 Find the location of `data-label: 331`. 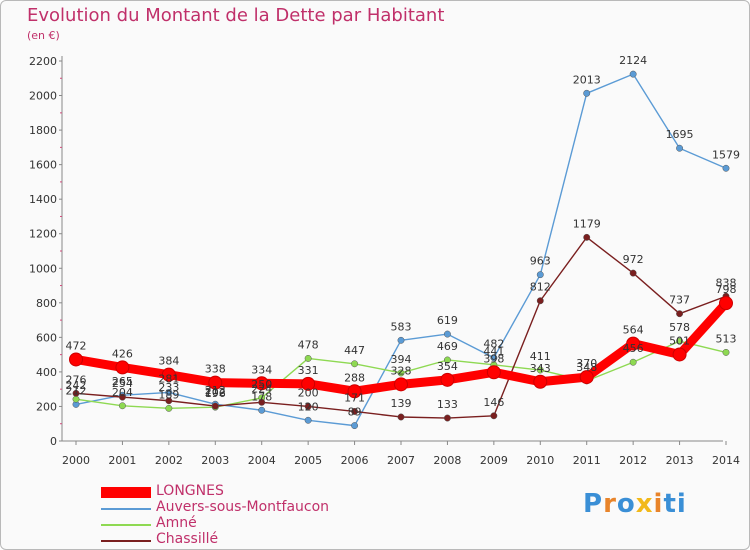

data-label: 331 is located at coordinates (308, 370).